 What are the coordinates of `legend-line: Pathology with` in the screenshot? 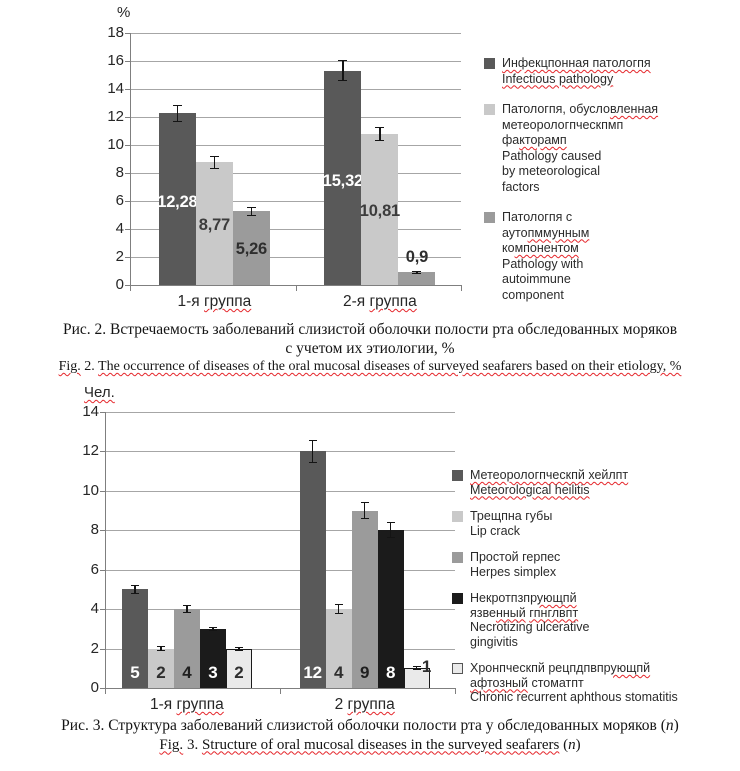 It's located at (619, 265).